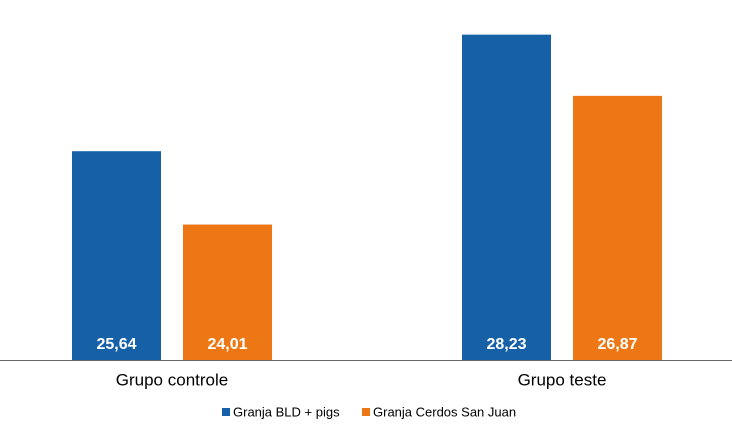  What do you see at coordinates (227, 344) in the screenshot?
I see `data-label: 24,01` at bounding box center [227, 344].